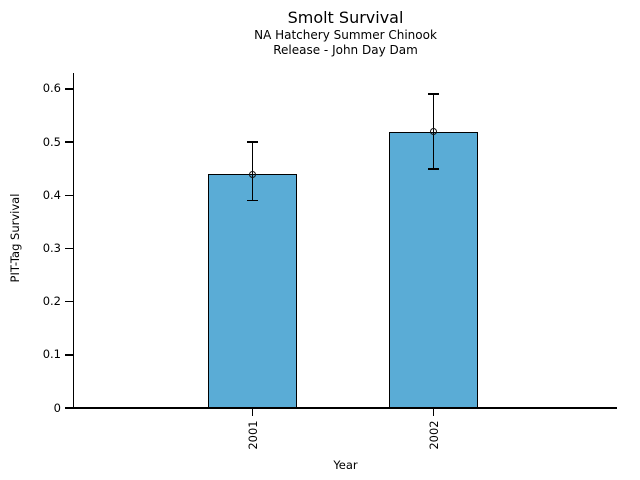  Describe the element at coordinates (51, 194) in the screenshot. I see `y-tick-label: 0.4` at that location.